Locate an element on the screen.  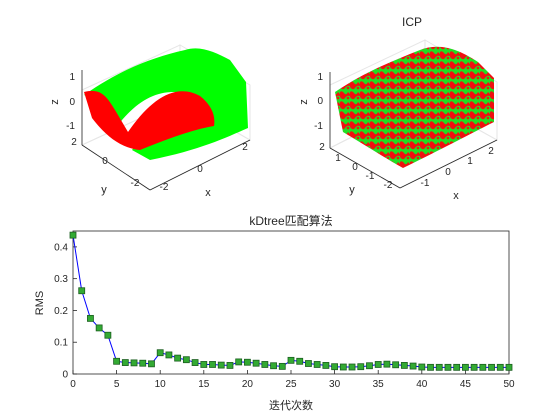
x-tick-label: 30 is located at coordinates (335, 384).